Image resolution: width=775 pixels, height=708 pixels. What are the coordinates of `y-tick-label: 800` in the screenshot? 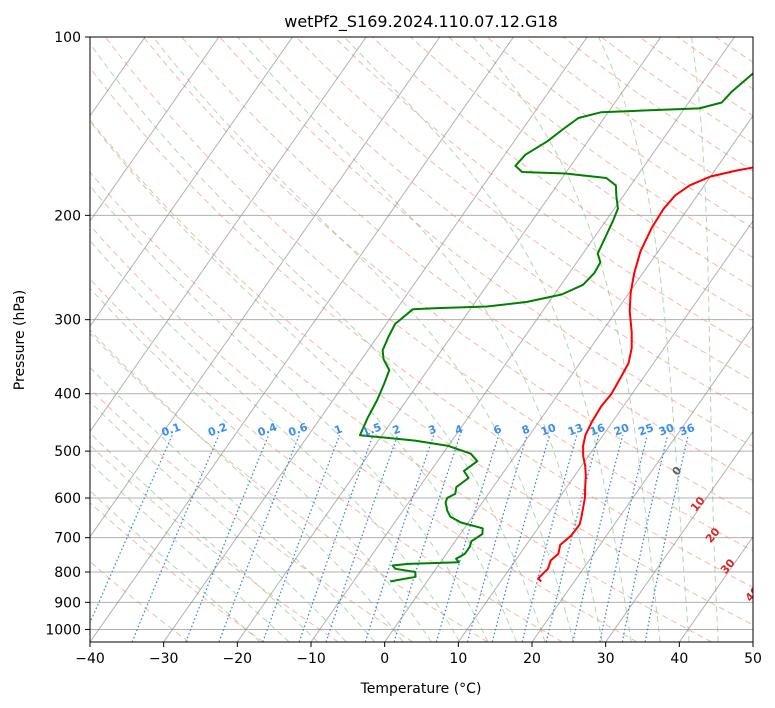 It's located at (67, 573).